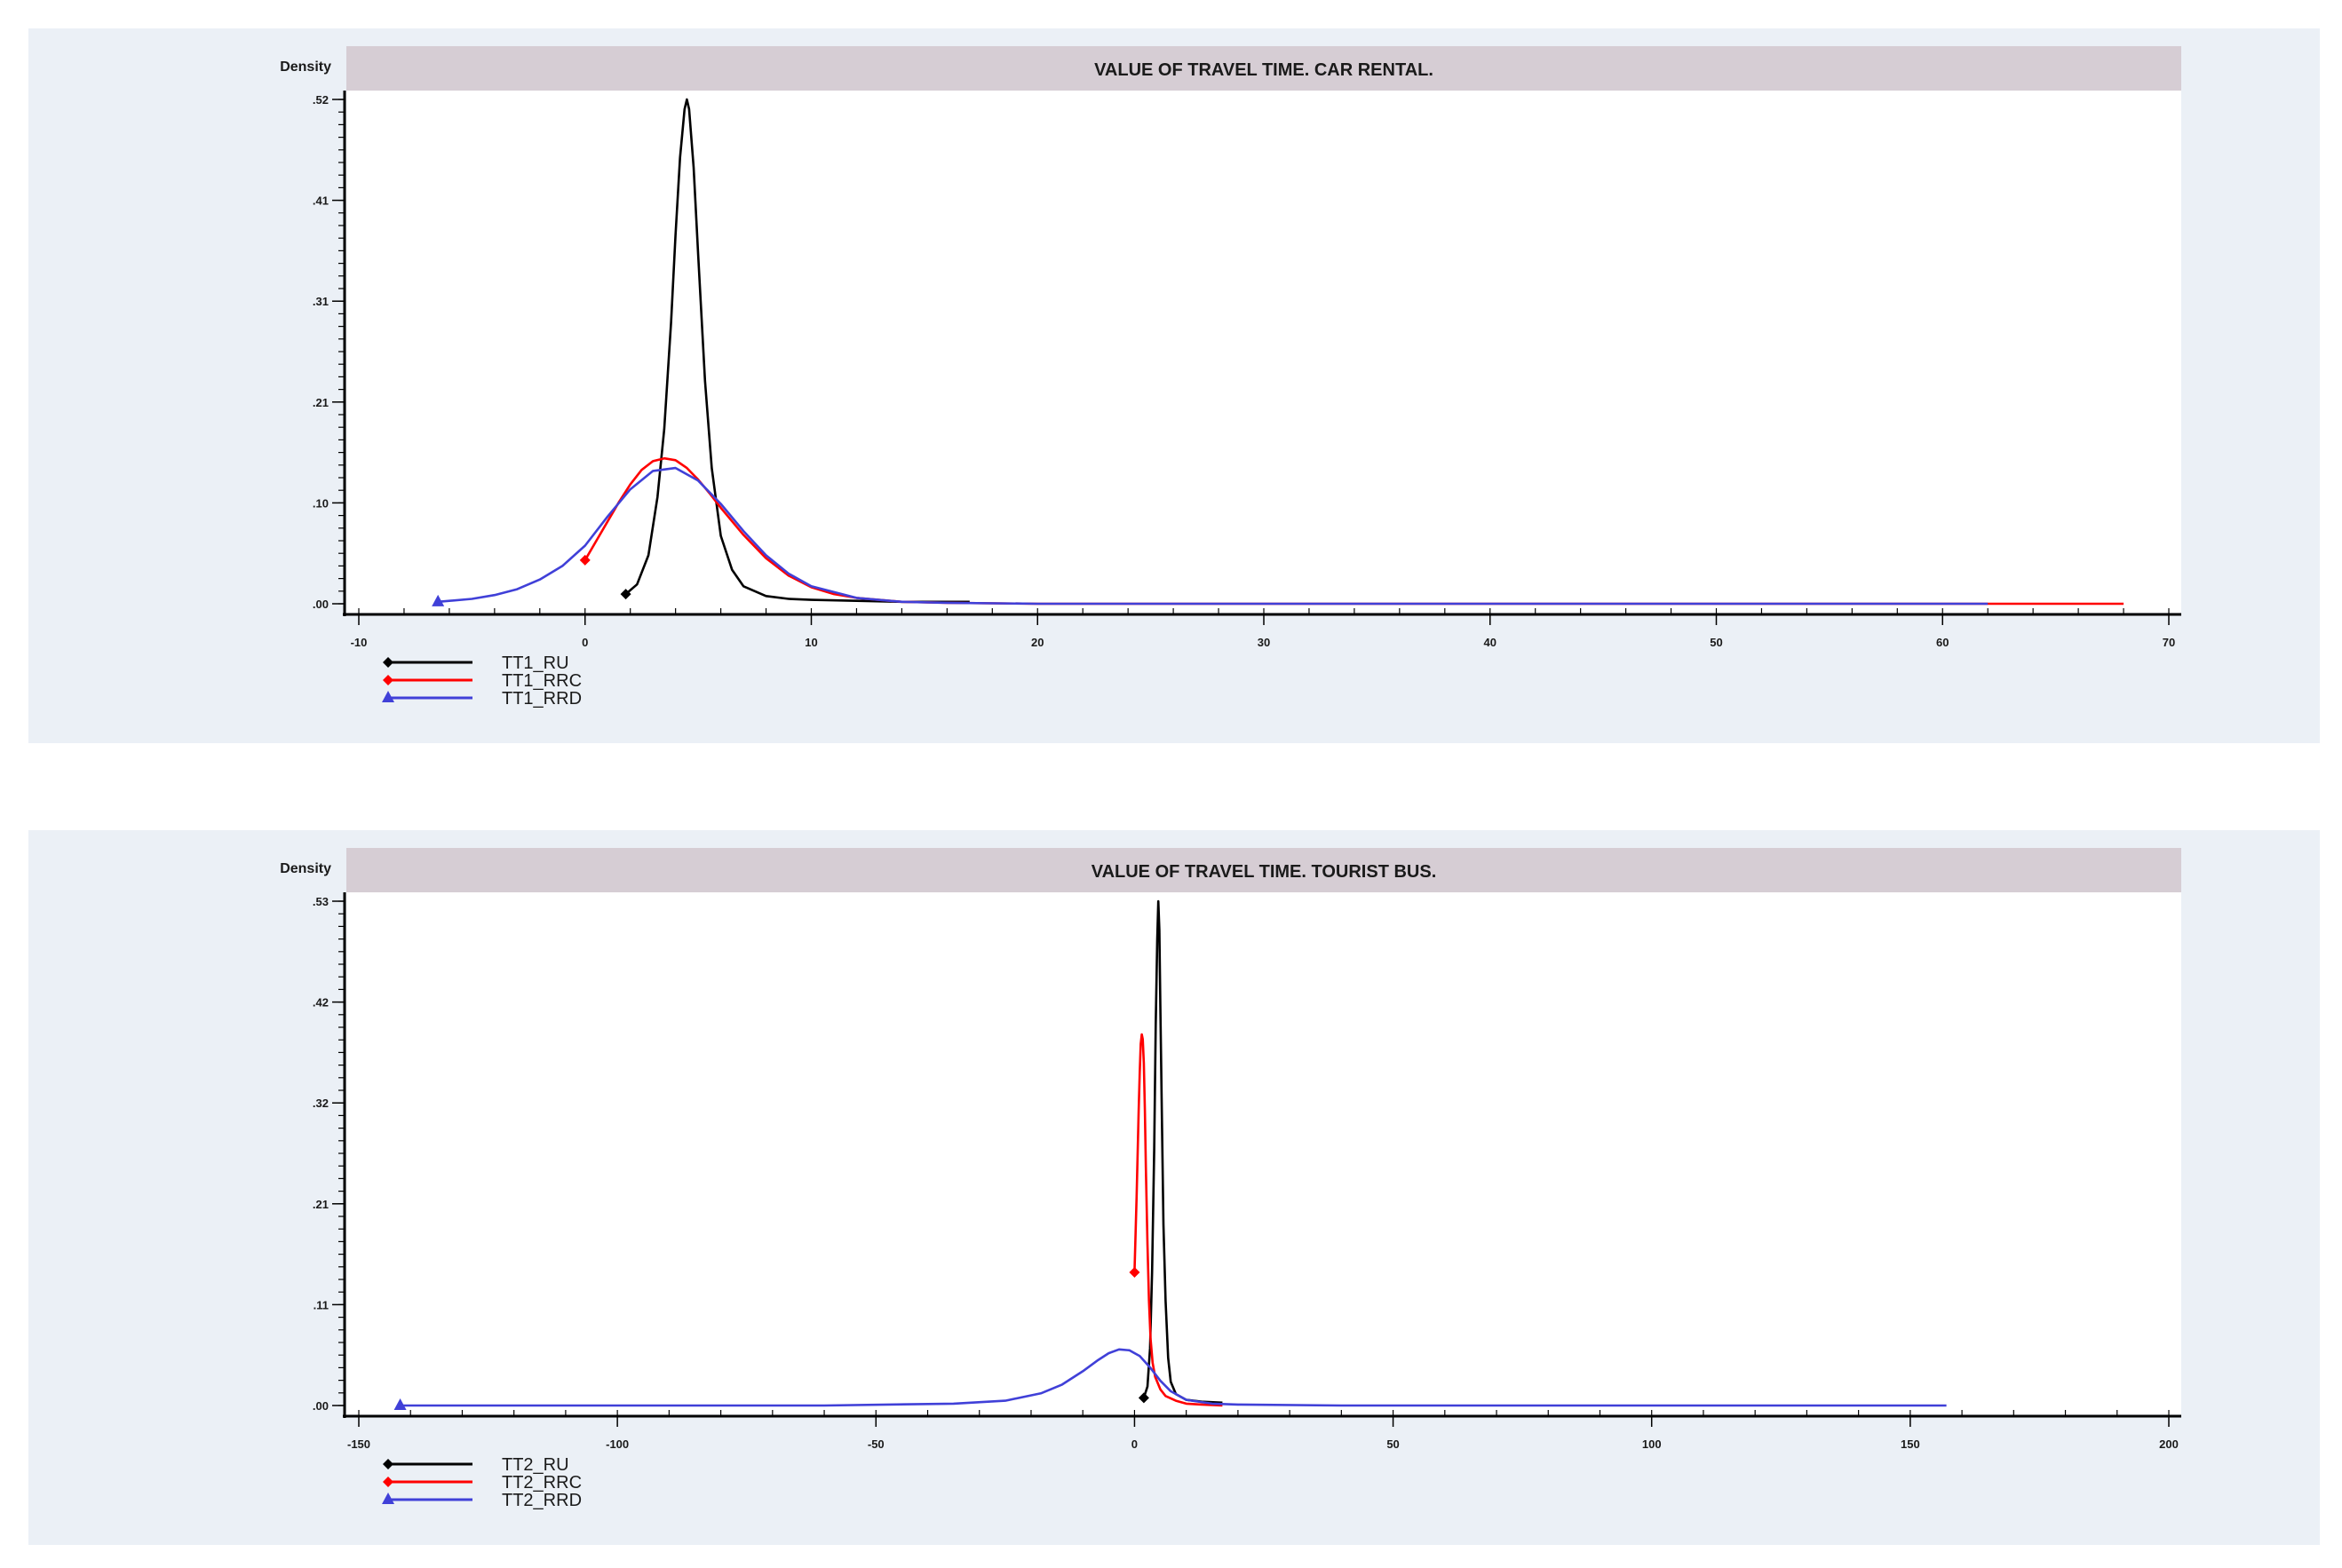  What do you see at coordinates (358, 1444) in the screenshot?
I see `x-tick-label: -150` at bounding box center [358, 1444].